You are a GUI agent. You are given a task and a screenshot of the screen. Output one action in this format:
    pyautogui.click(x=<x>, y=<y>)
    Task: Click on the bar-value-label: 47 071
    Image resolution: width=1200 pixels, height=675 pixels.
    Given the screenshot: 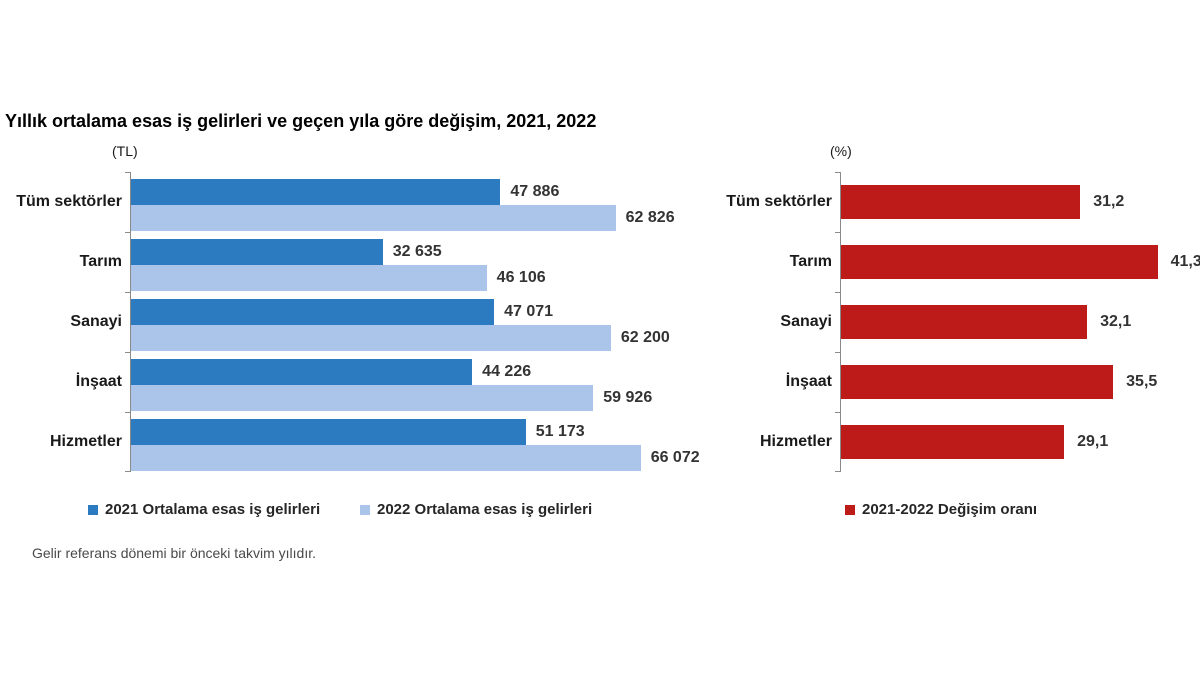 What is the action you would take?
    pyautogui.click(x=529, y=311)
    